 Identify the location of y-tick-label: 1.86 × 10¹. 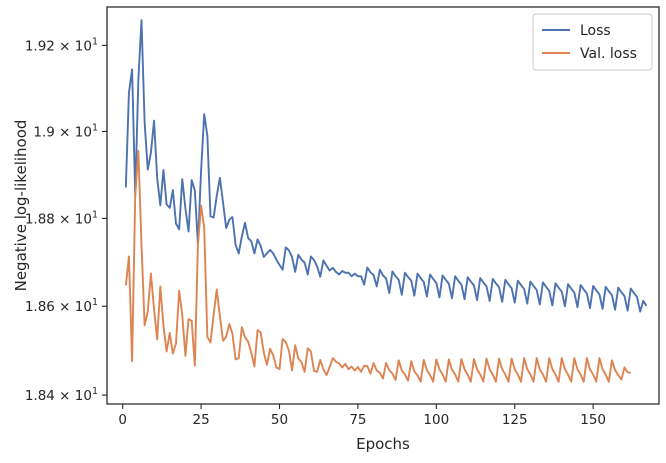
(61, 306).